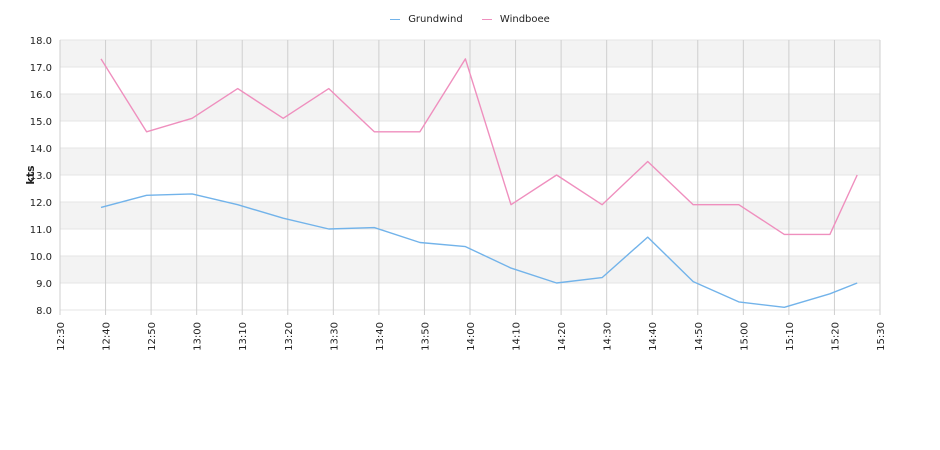 This screenshot has height=450, width=940. What do you see at coordinates (41, 176) in the screenshot?
I see `y-tick-label: 13.0` at bounding box center [41, 176].